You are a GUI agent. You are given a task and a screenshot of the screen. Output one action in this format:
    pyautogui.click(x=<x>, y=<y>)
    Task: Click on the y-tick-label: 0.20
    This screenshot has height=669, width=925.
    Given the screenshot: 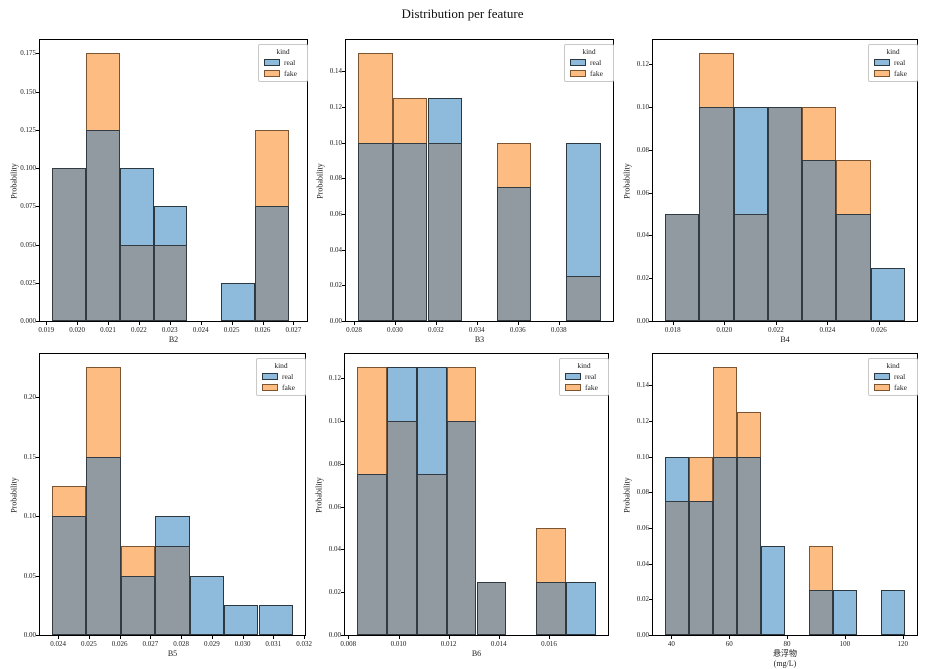 What is the action you would take?
    pyautogui.click(x=29, y=397)
    